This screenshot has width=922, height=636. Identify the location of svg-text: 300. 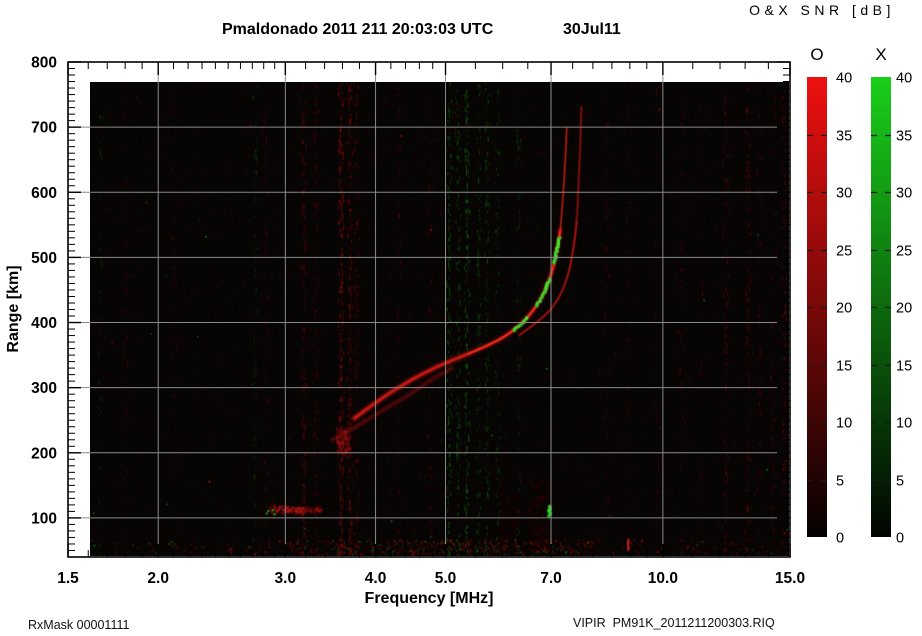
(44, 388).